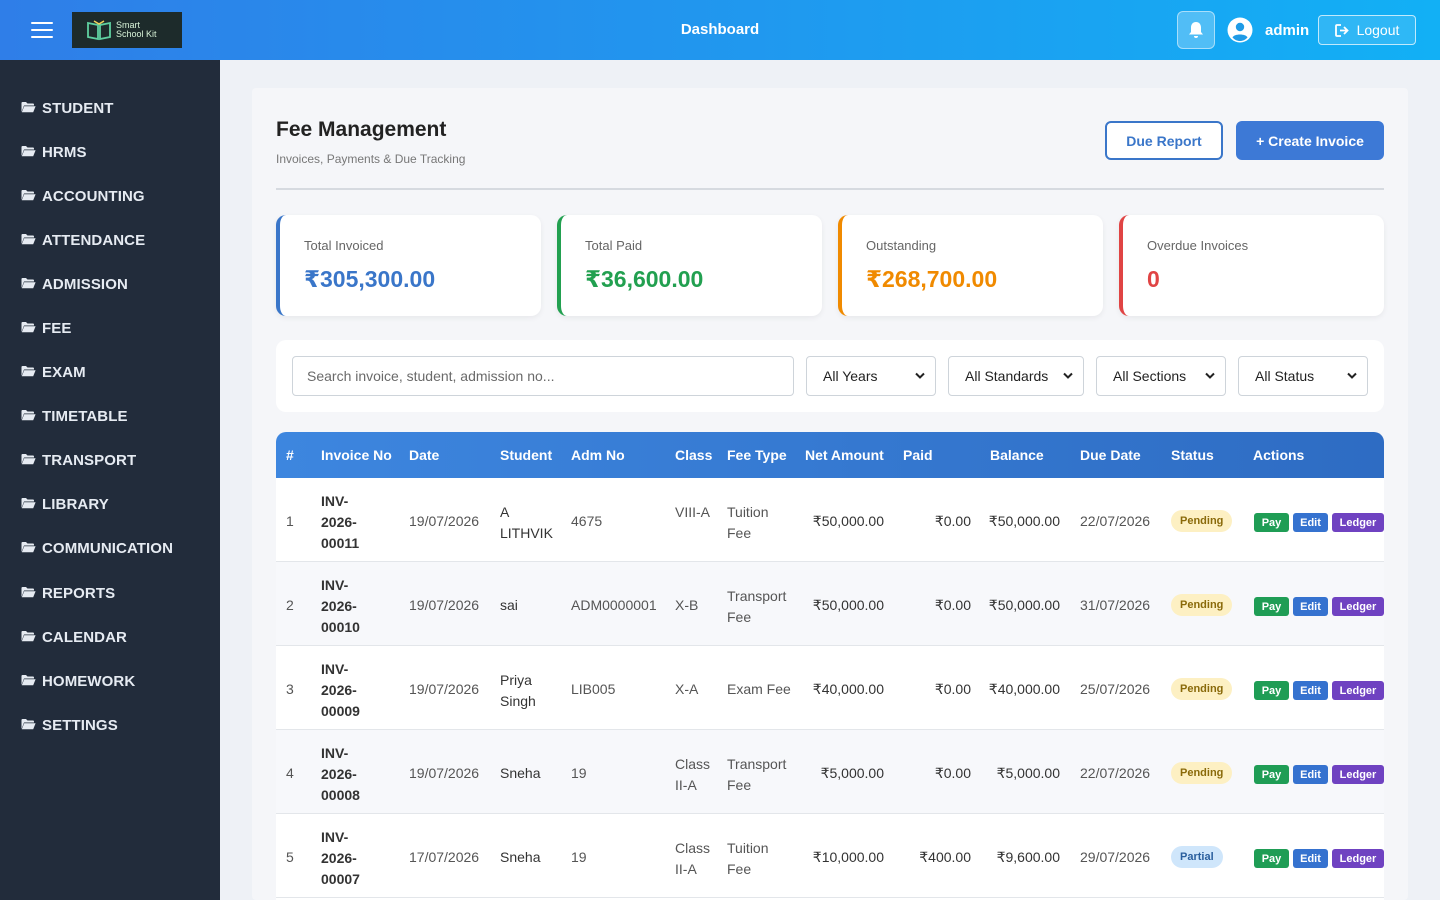 The image size is (1440, 900). Describe the element at coordinates (1198, 245) in the screenshot. I see `stat-label: Overdue Invoices` at that location.